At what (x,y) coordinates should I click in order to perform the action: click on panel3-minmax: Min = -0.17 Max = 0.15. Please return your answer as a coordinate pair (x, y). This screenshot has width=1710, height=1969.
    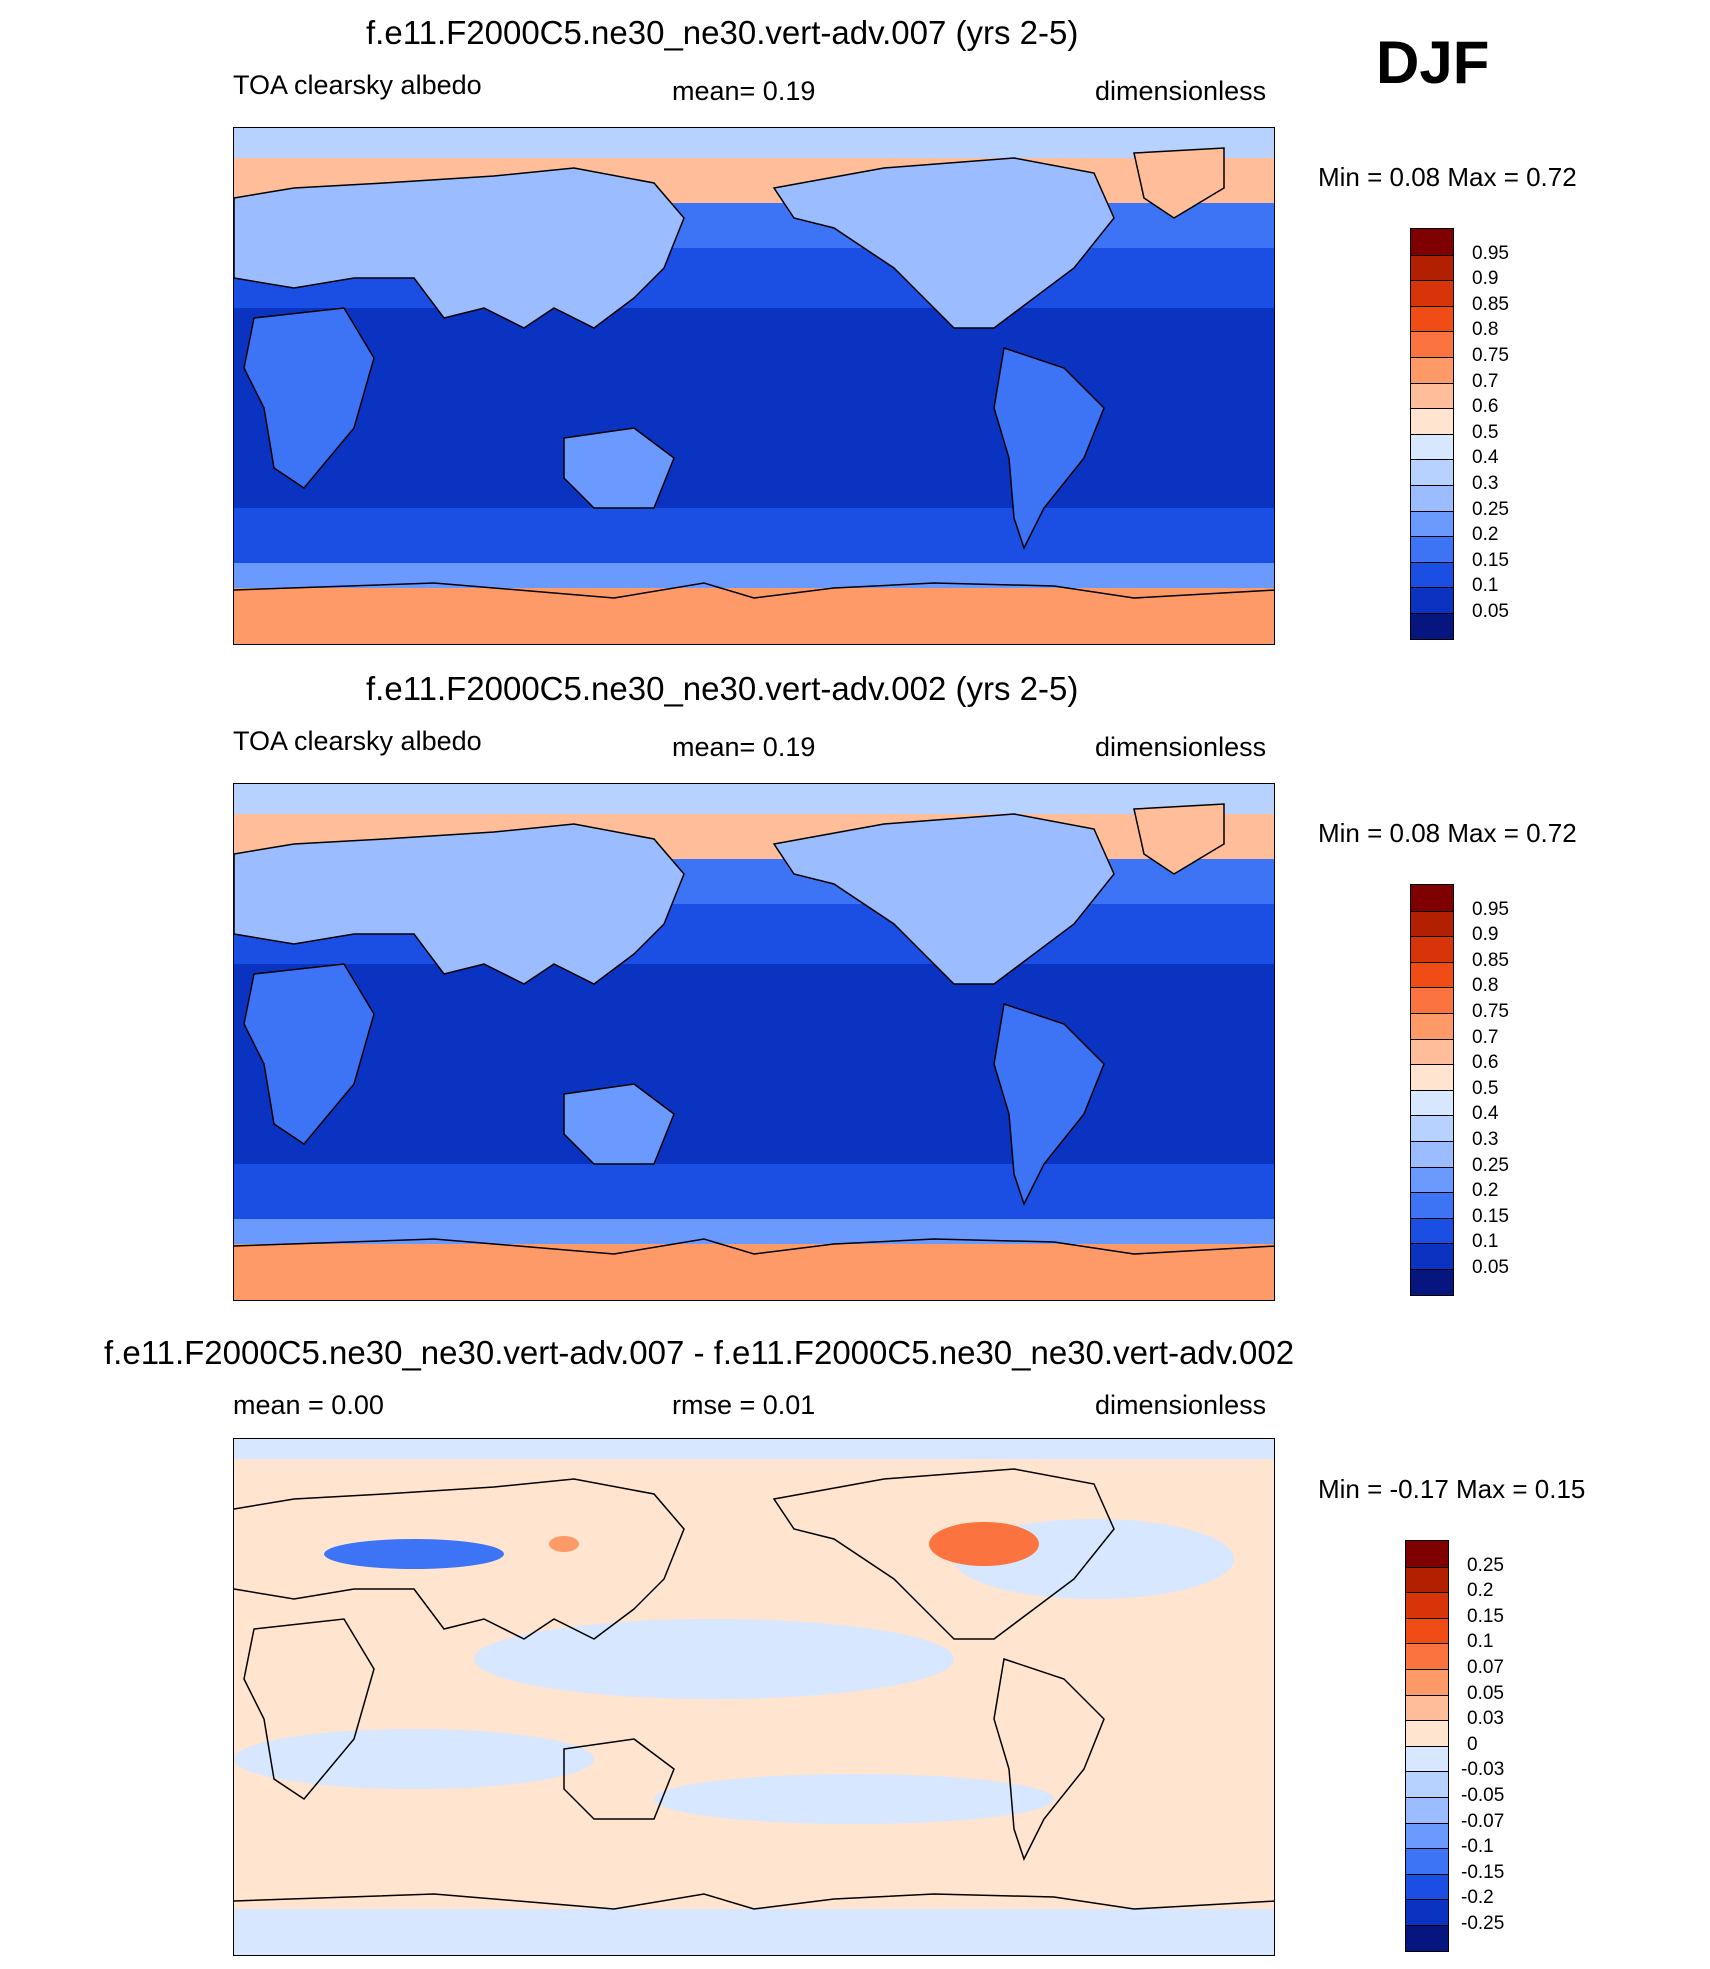
    Looking at the image, I should click on (1452, 1489).